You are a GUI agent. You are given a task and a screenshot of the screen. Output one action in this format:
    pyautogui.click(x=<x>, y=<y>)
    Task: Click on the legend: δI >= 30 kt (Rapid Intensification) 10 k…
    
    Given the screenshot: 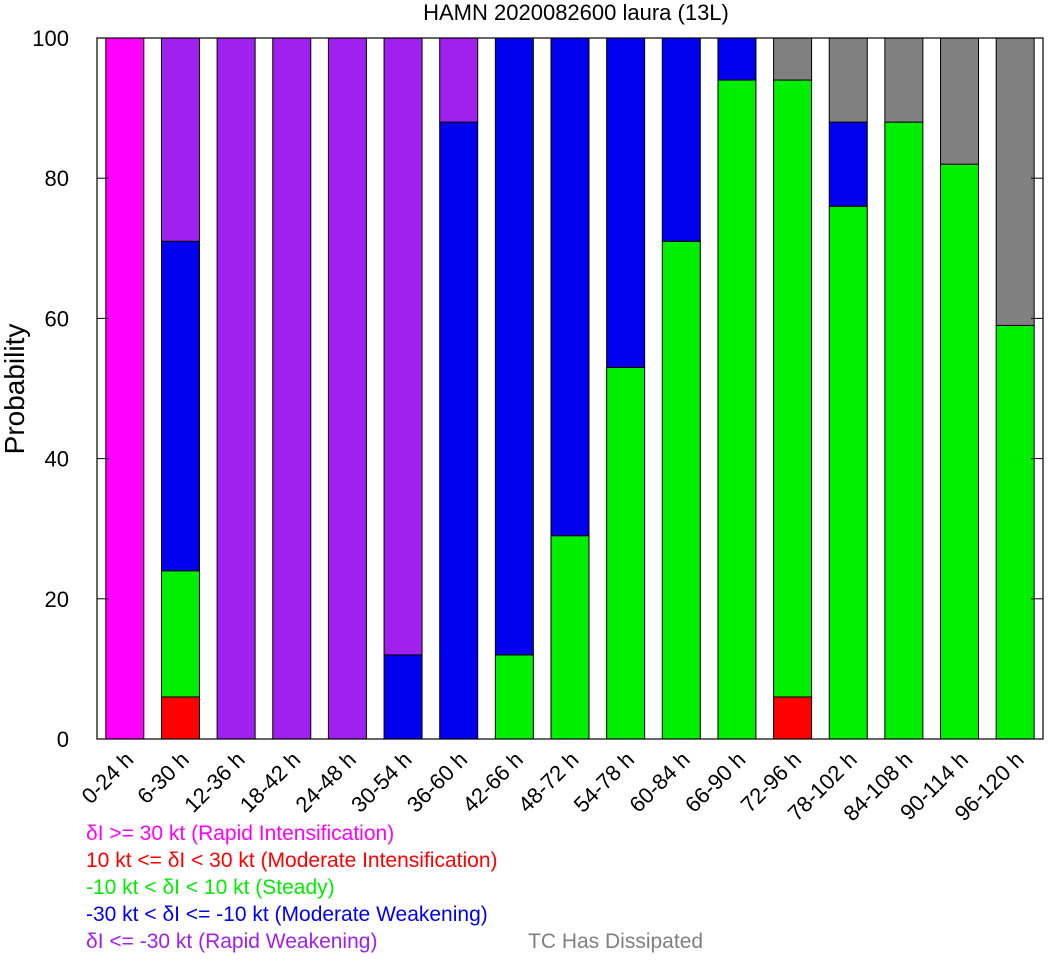 What is the action you would take?
    pyautogui.click(x=292, y=887)
    